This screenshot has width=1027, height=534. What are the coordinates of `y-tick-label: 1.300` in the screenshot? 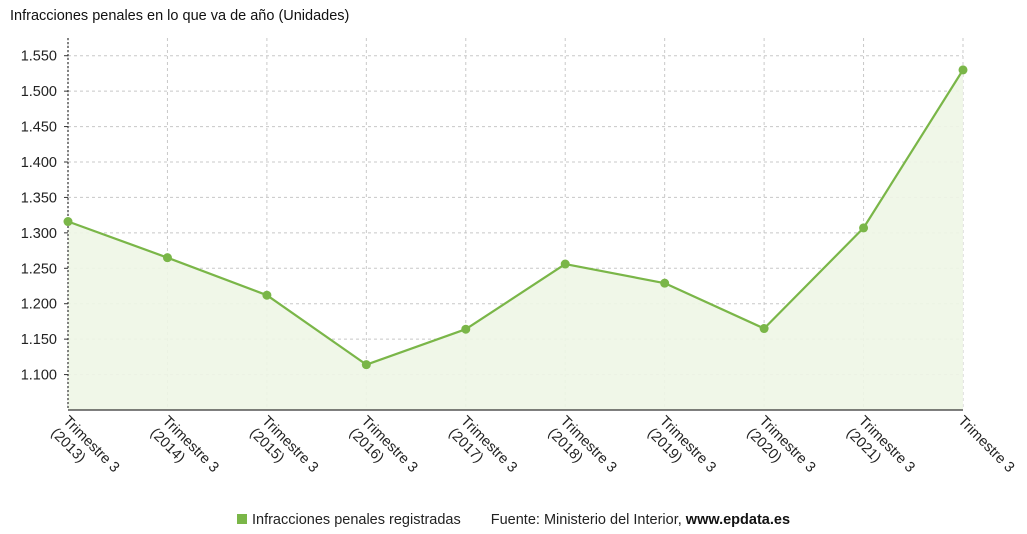 It's located at (39, 234).